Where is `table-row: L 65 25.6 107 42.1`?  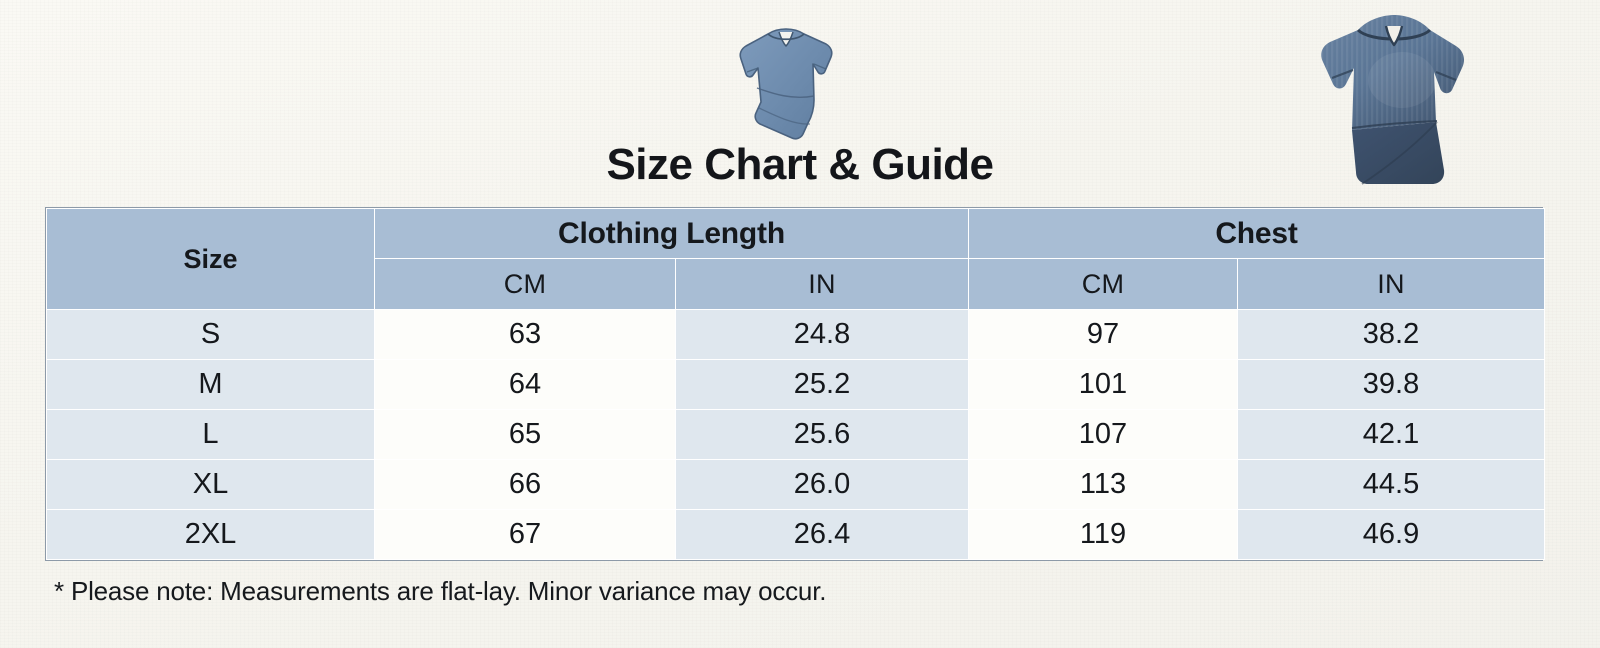 table-row: L 65 25.6 107 42.1 is located at coordinates (796, 434).